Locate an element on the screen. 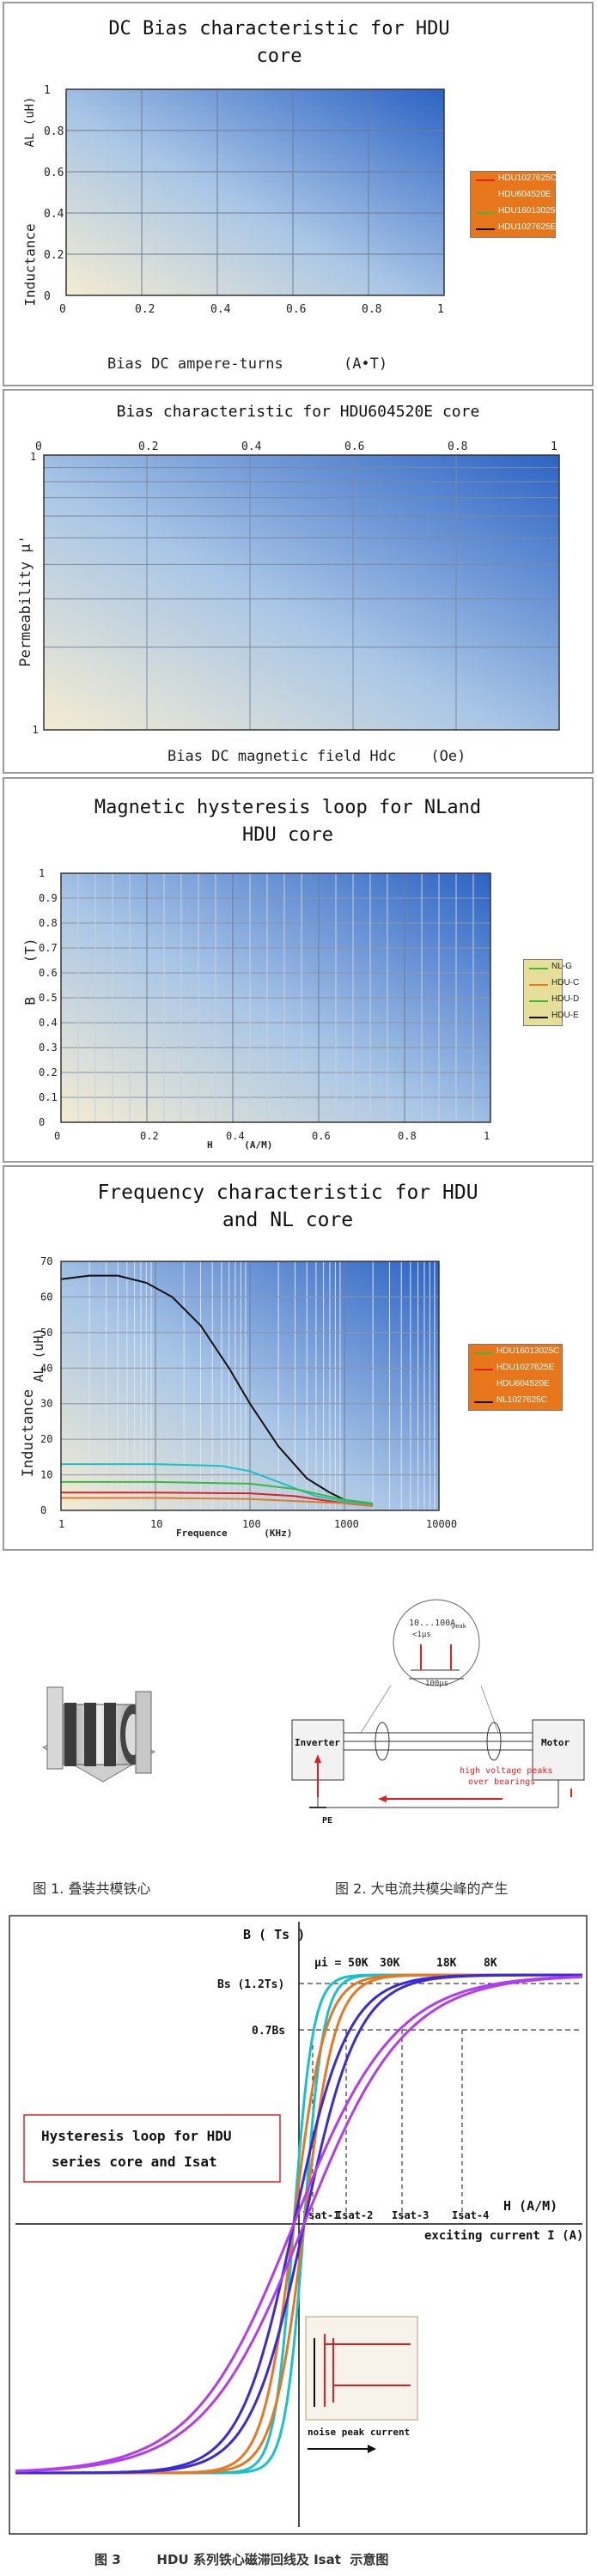  plot-area is located at coordinates (255, 192).